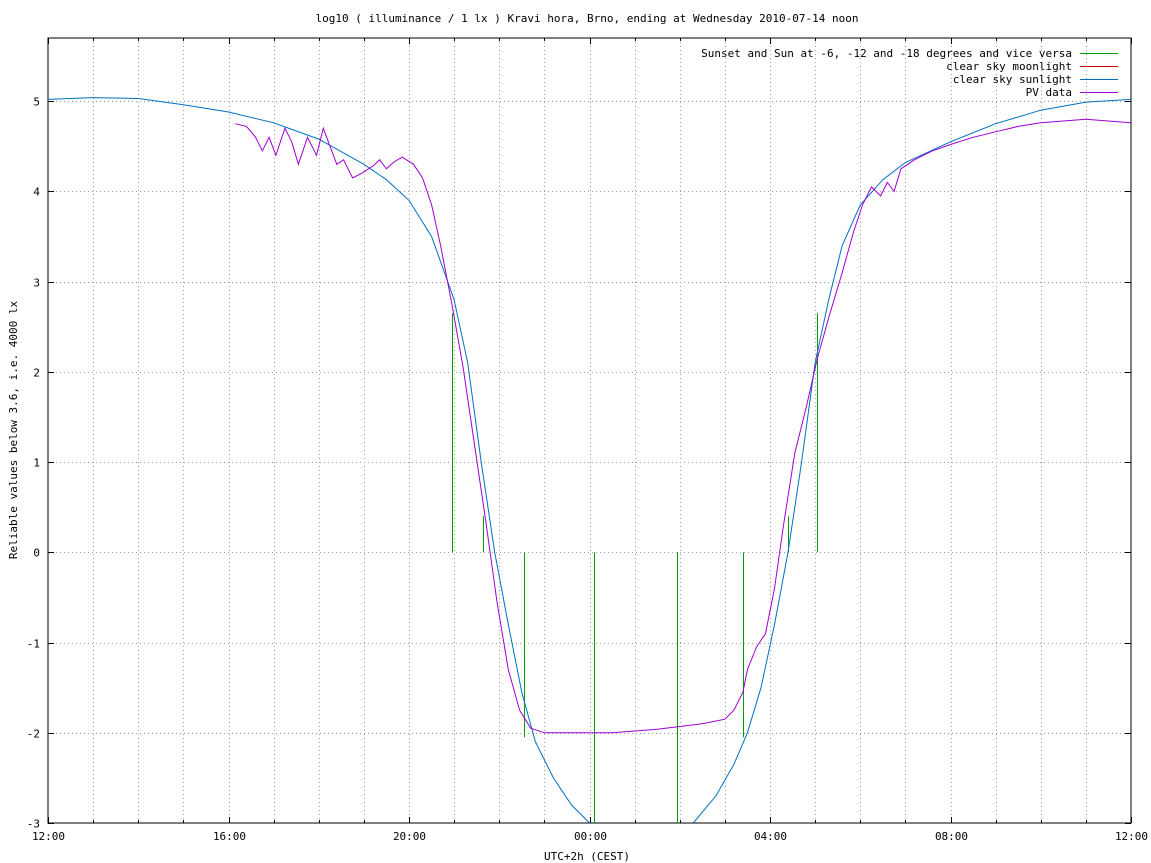 This screenshot has height=863, width=1151. What do you see at coordinates (36, 553) in the screenshot?
I see `y-tick-label: 0` at bounding box center [36, 553].